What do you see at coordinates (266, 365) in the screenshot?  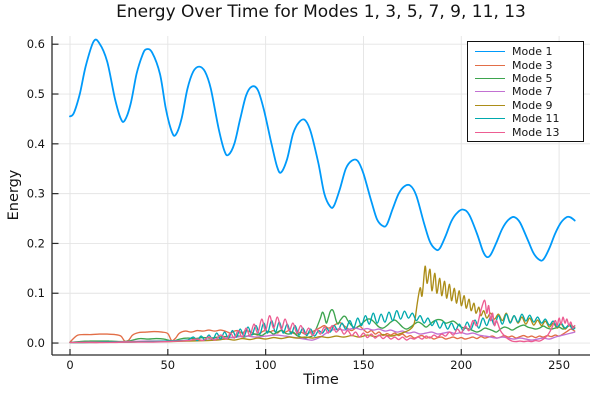 I see `x-tick-label: 100` at bounding box center [266, 365].